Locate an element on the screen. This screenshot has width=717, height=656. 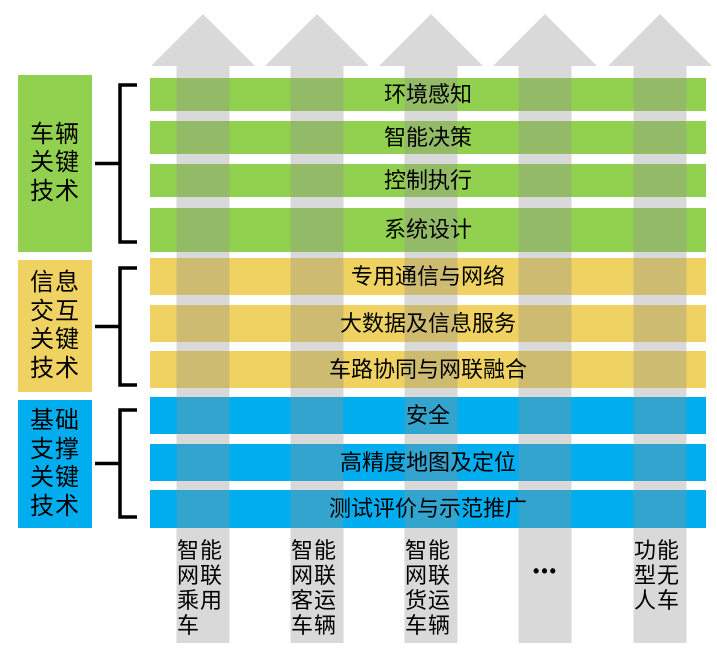
group-box-info-interaction-tech: 信息 交互 关键 技术 is located at coordinates (55, 326).